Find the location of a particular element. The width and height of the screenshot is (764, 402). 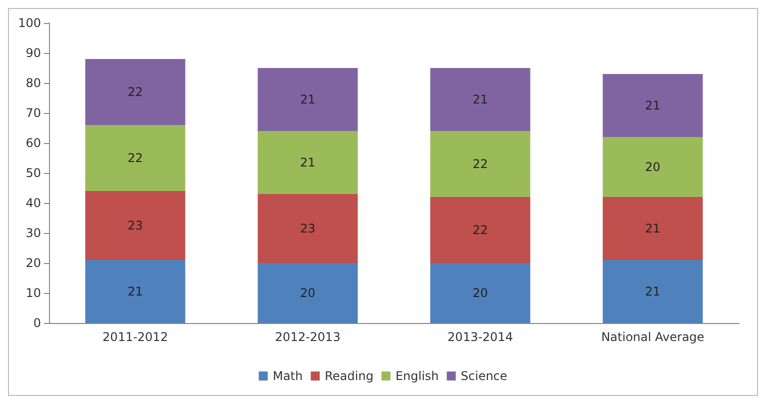

y-tick-label: 70 is located at coordinates (33, 113).